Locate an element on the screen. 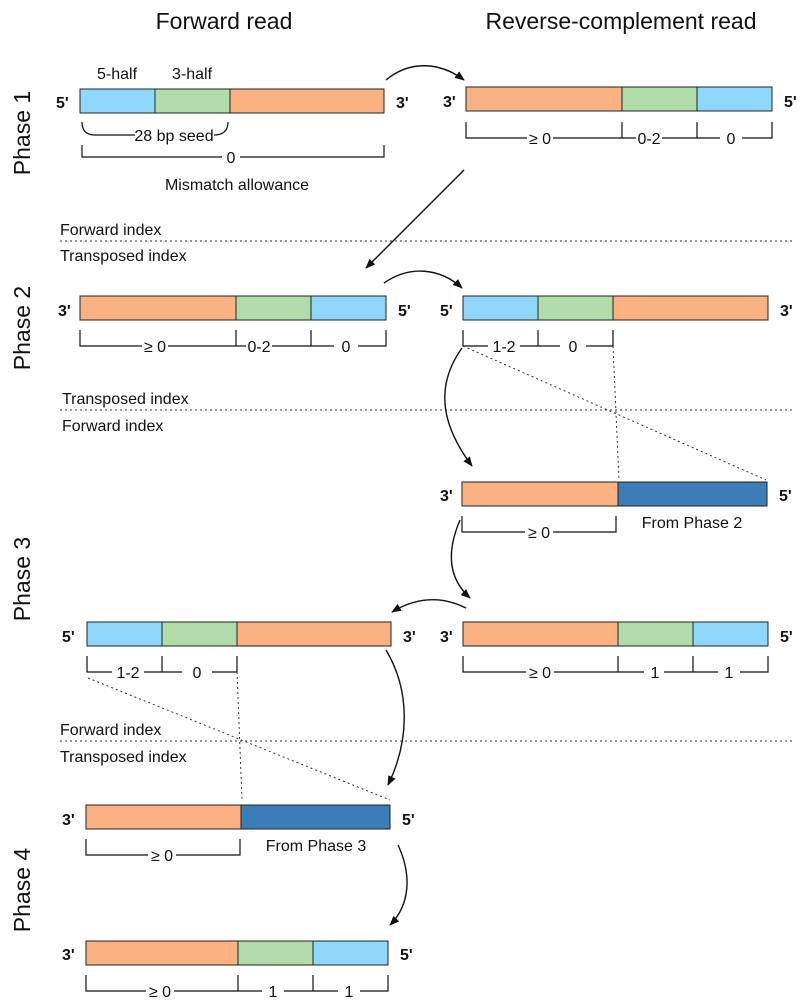 The height and width of the screenshot is (1005, 810). phase1-reverse-read is located at coordinates (619, 99).